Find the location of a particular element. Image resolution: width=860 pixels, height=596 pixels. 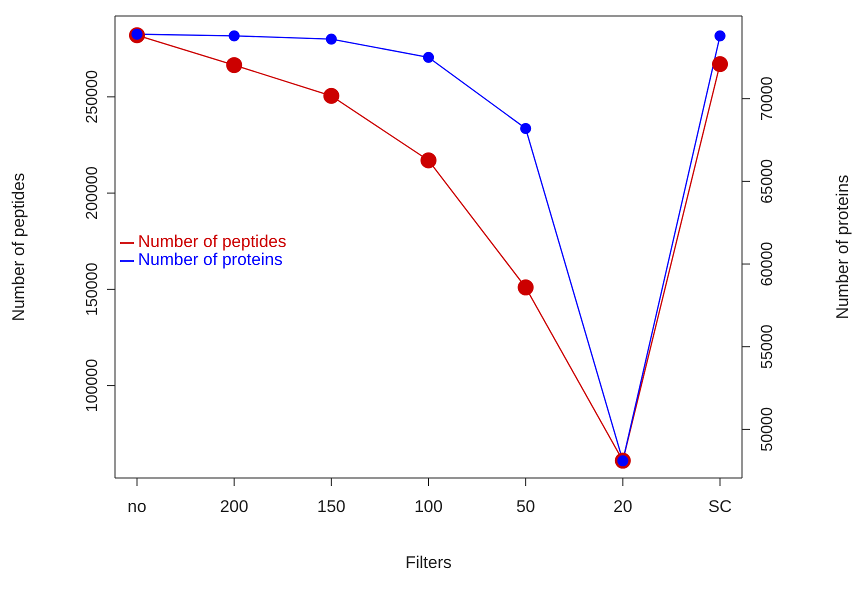

y2-tick-label: 60000 is located at coordinates (767, 264).